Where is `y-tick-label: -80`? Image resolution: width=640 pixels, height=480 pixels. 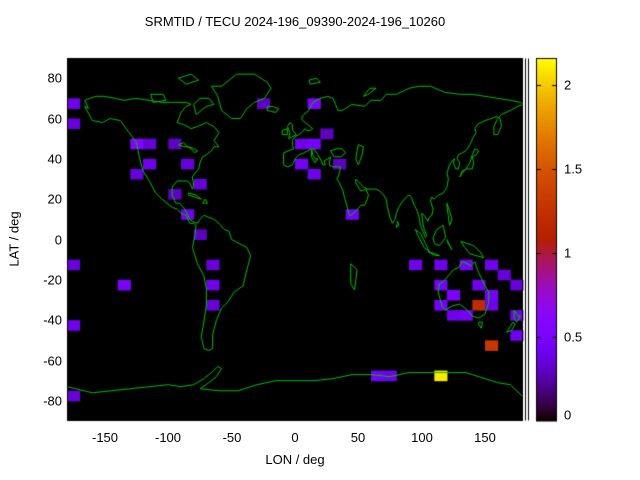
y-tick-label: -80 is located at coordinates (52, 401).